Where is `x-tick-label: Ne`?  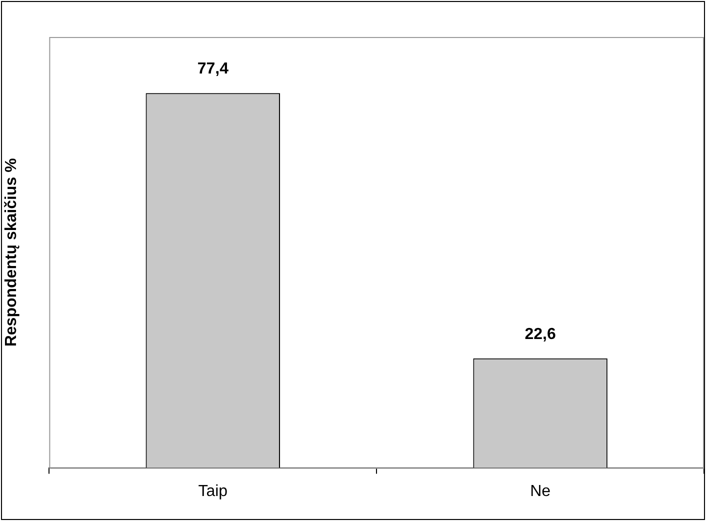
x-tick-label: Ne is located at coordinates (540, 491).